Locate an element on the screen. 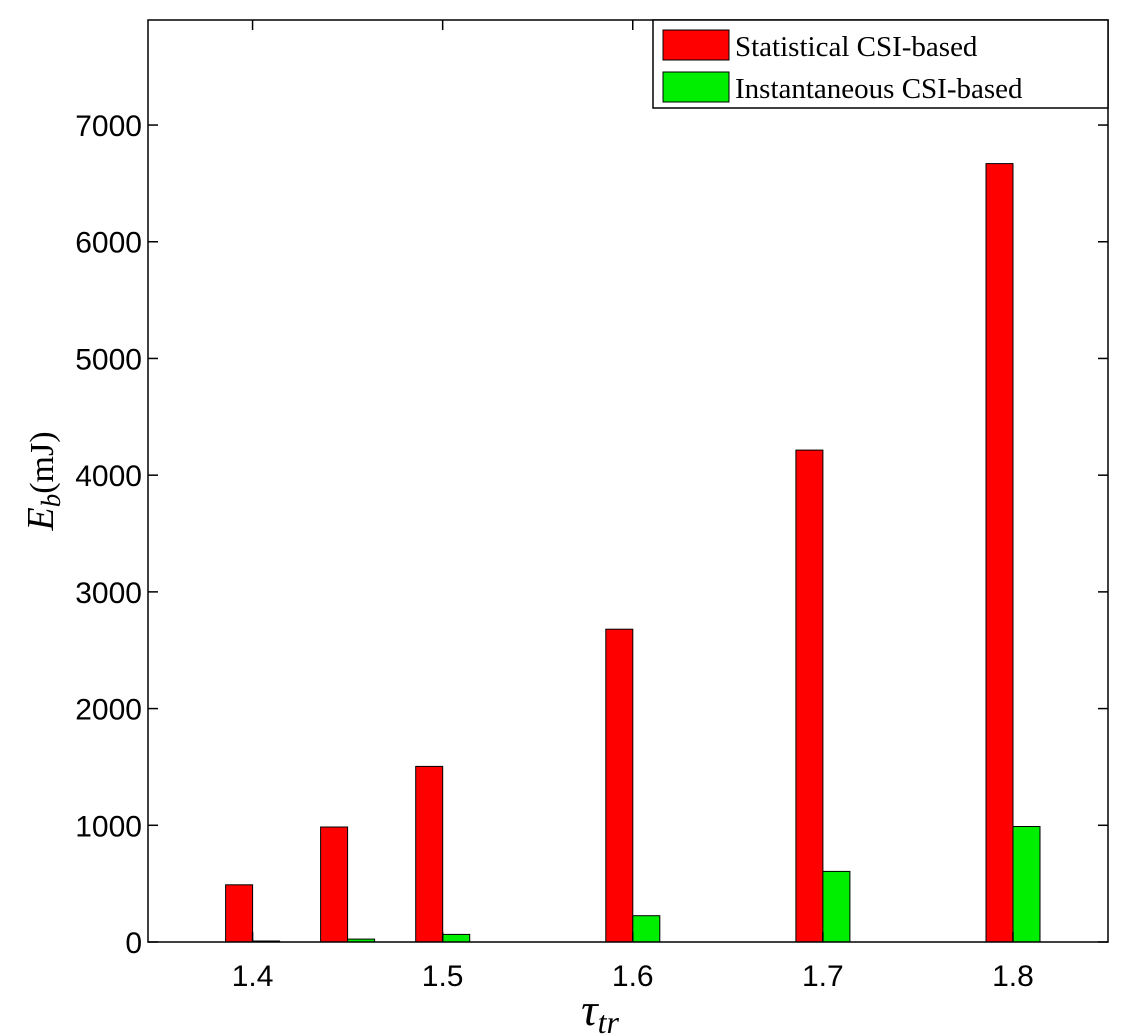 This screenshot has height=1035, width=1124. x-axis-label: τtr is located at coordinates (600, 1009).